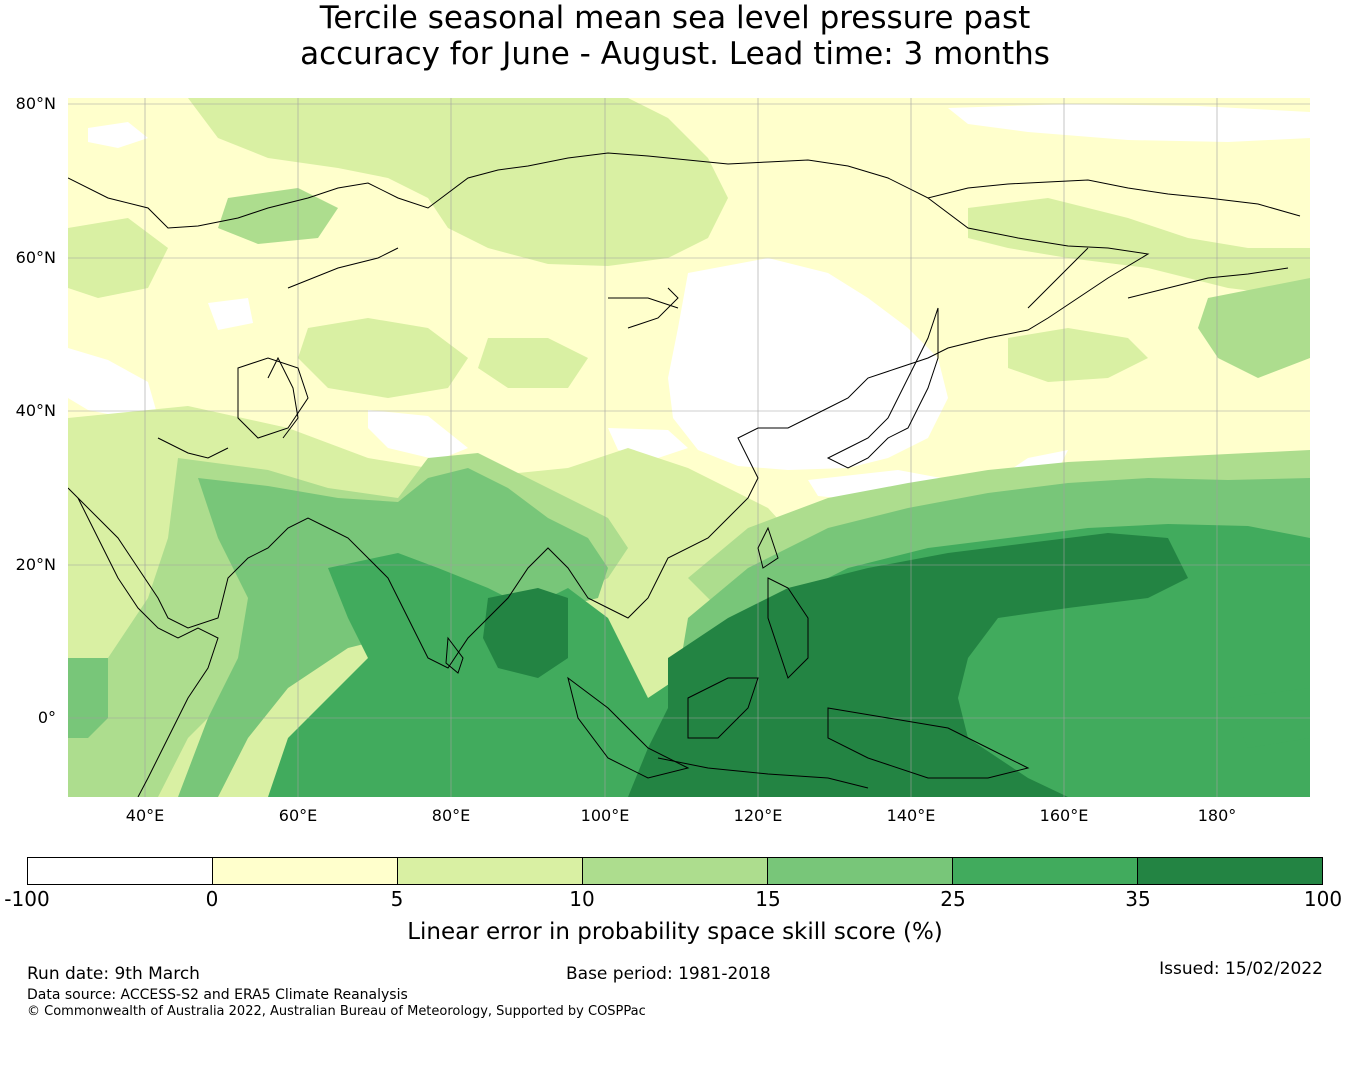 The width and height of the screenshot is (1350, 1065). I want to click on colorbar-tick-25: 25, so click(953, 899).